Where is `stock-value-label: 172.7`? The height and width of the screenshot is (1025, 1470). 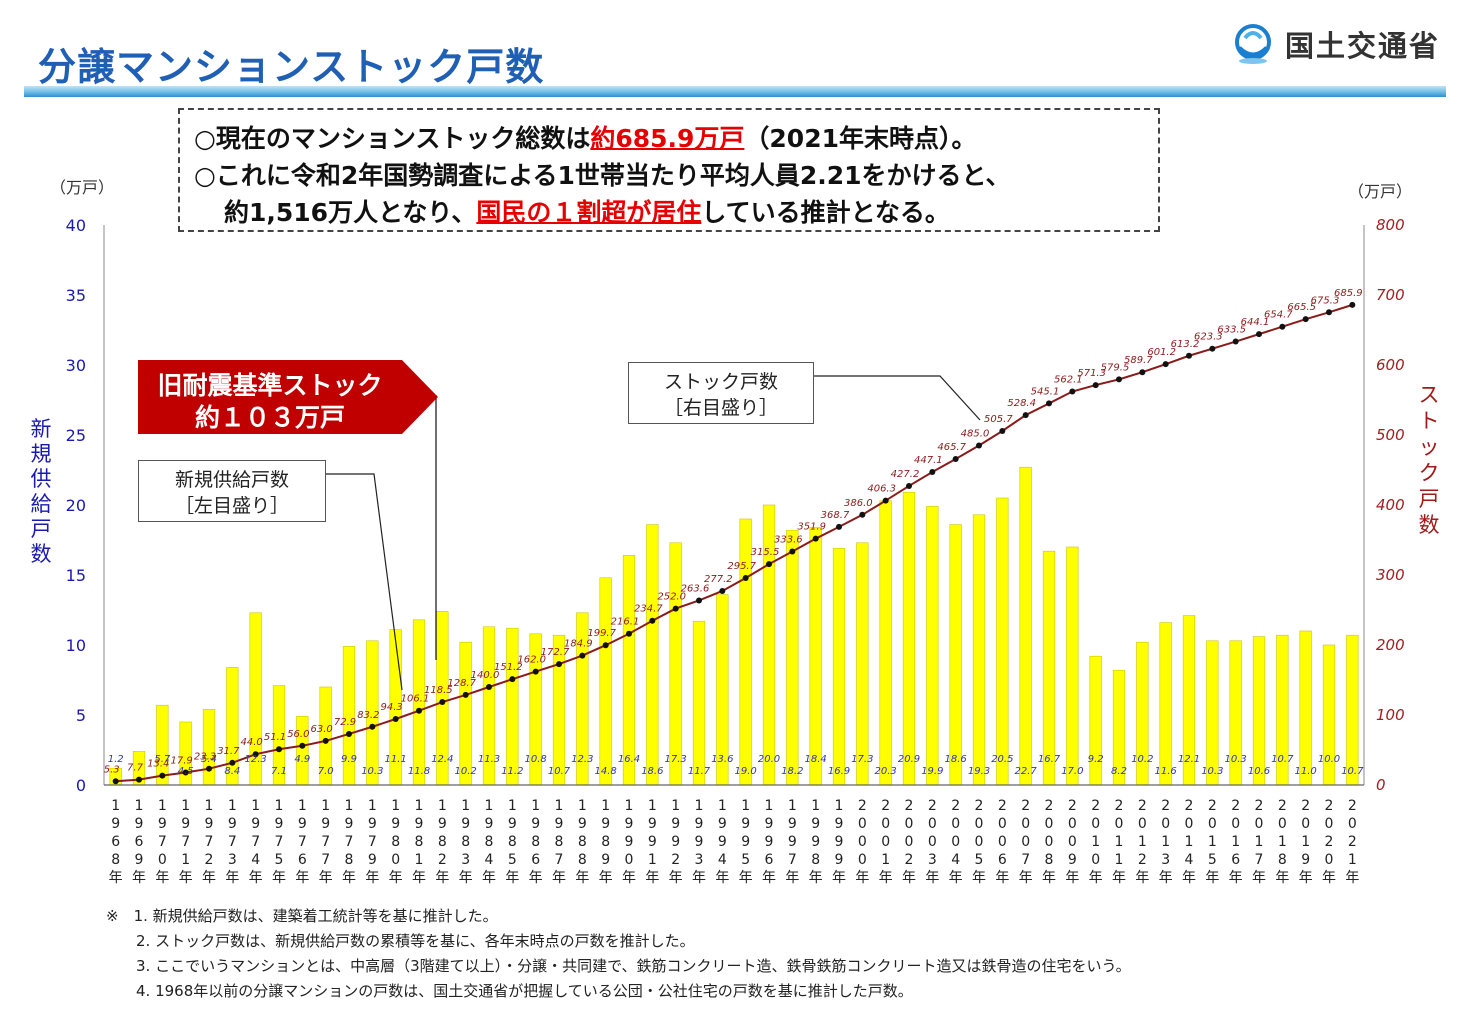 stock-value-label: 172.7 is located at coordinates (555, 652).